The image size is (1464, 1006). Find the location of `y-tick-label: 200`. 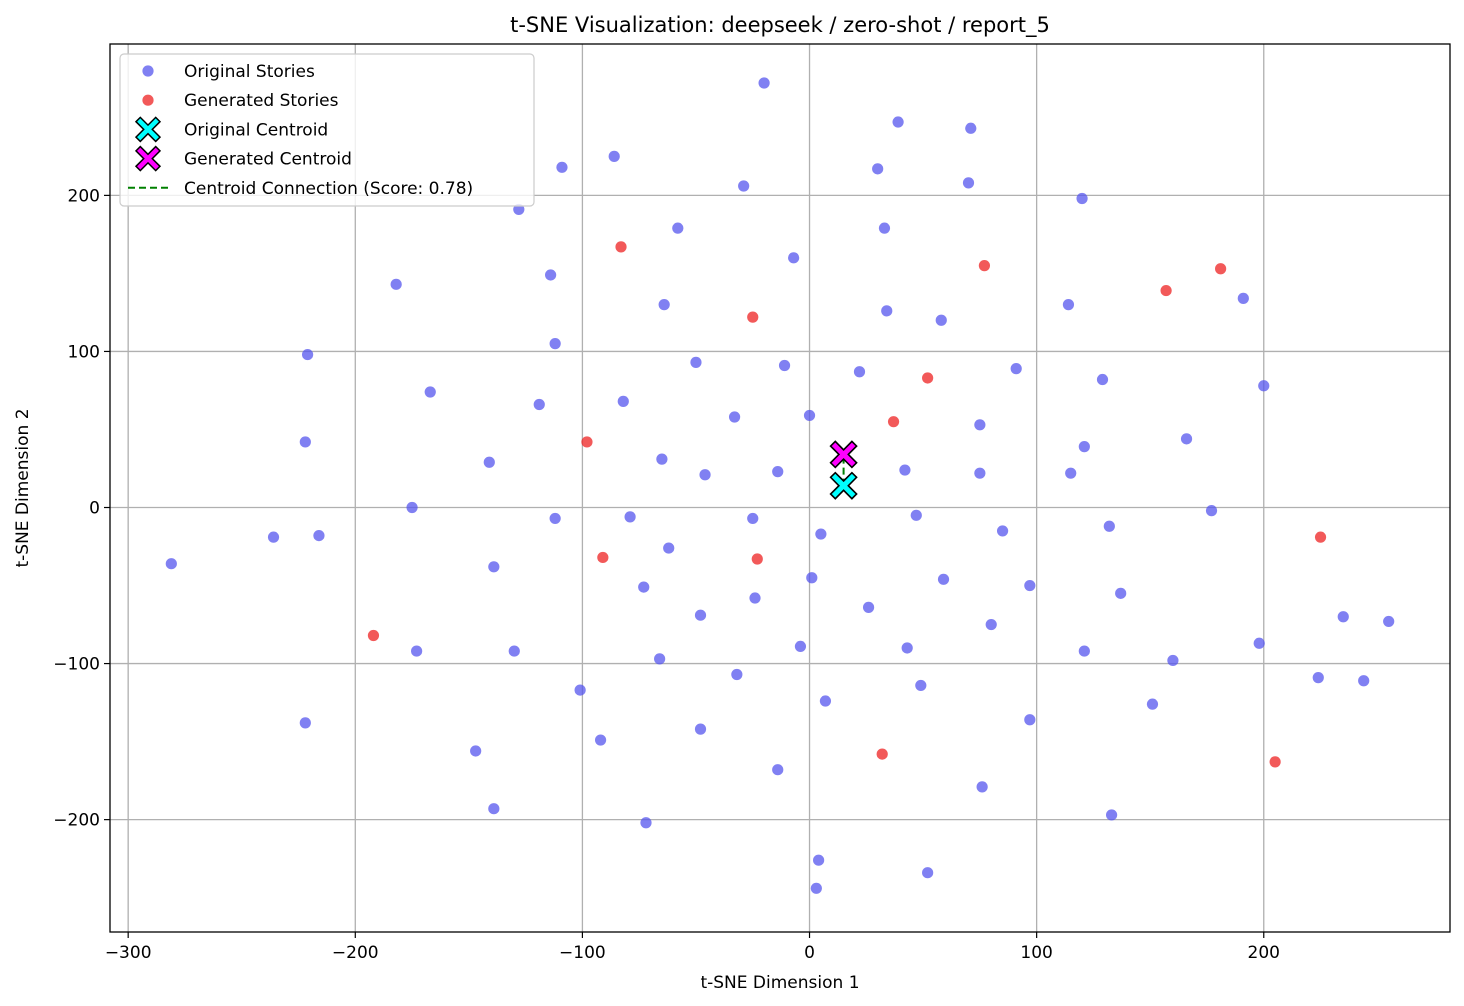

y-tick-label: 200 is located at coordinates (84, 196).